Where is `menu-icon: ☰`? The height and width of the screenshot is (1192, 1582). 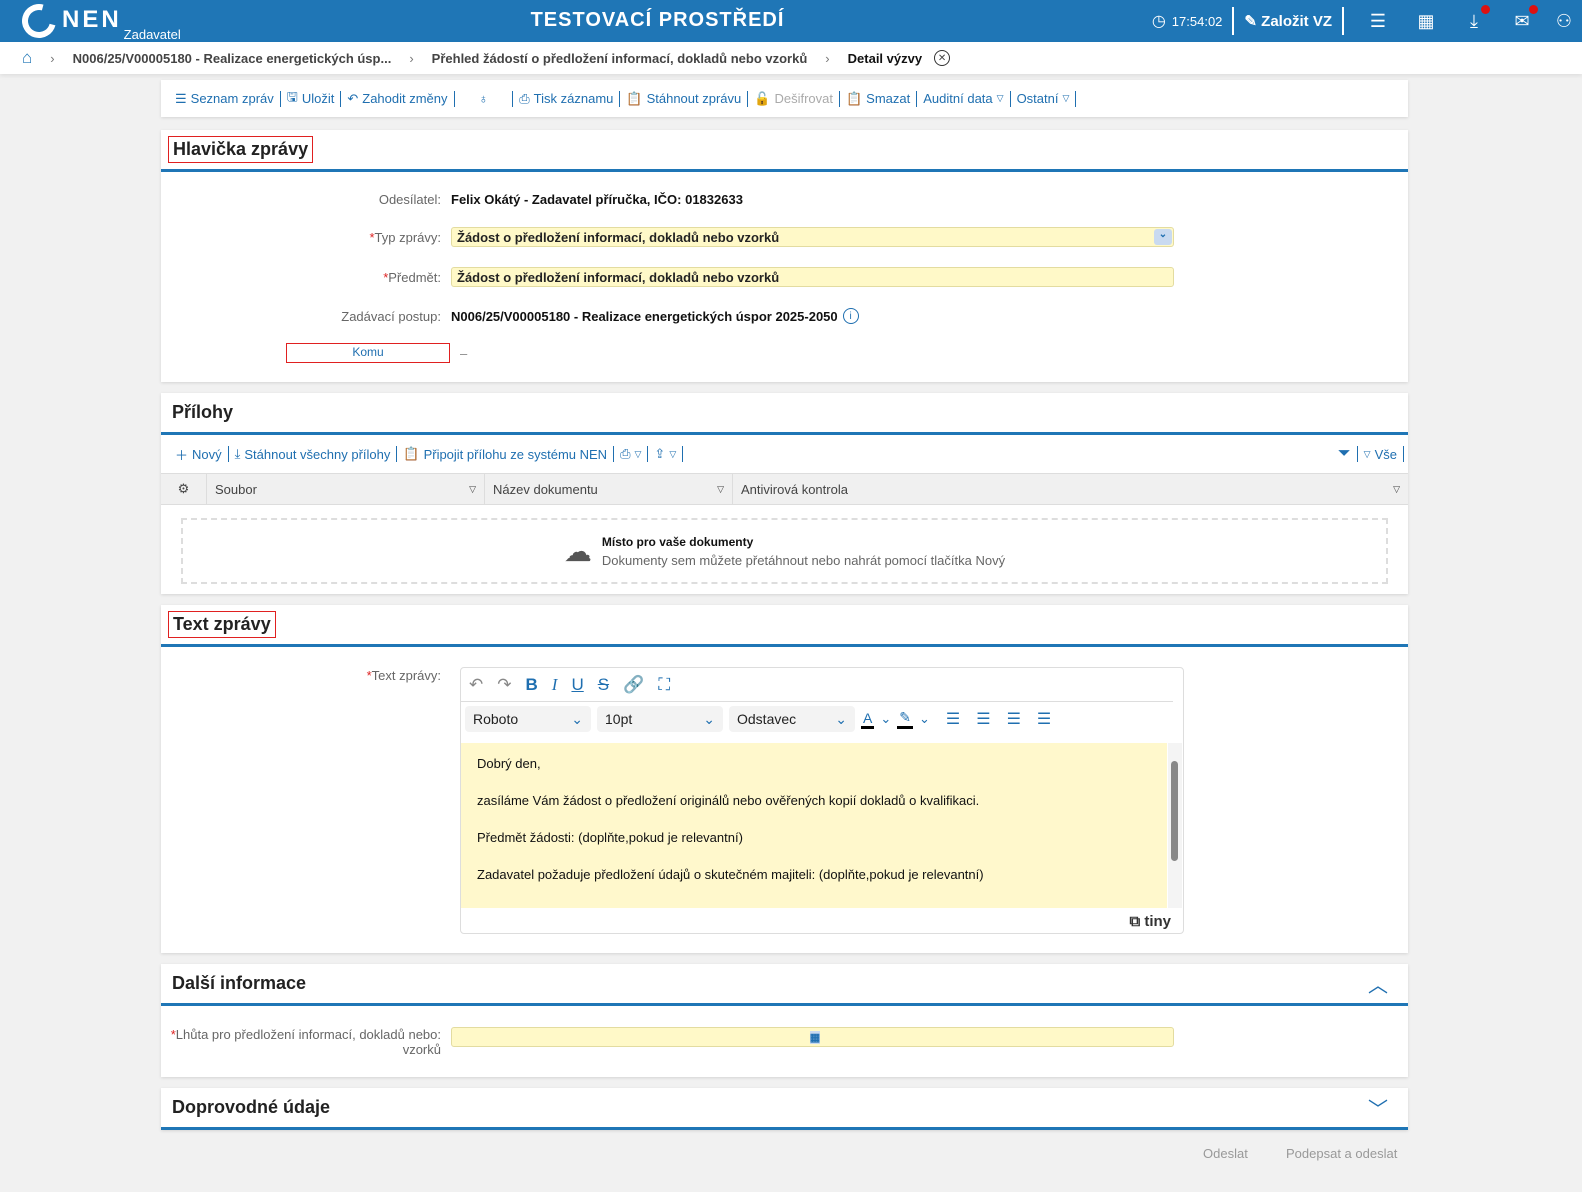 menu-icon: ☰ is located at coordinates (1378, 20).